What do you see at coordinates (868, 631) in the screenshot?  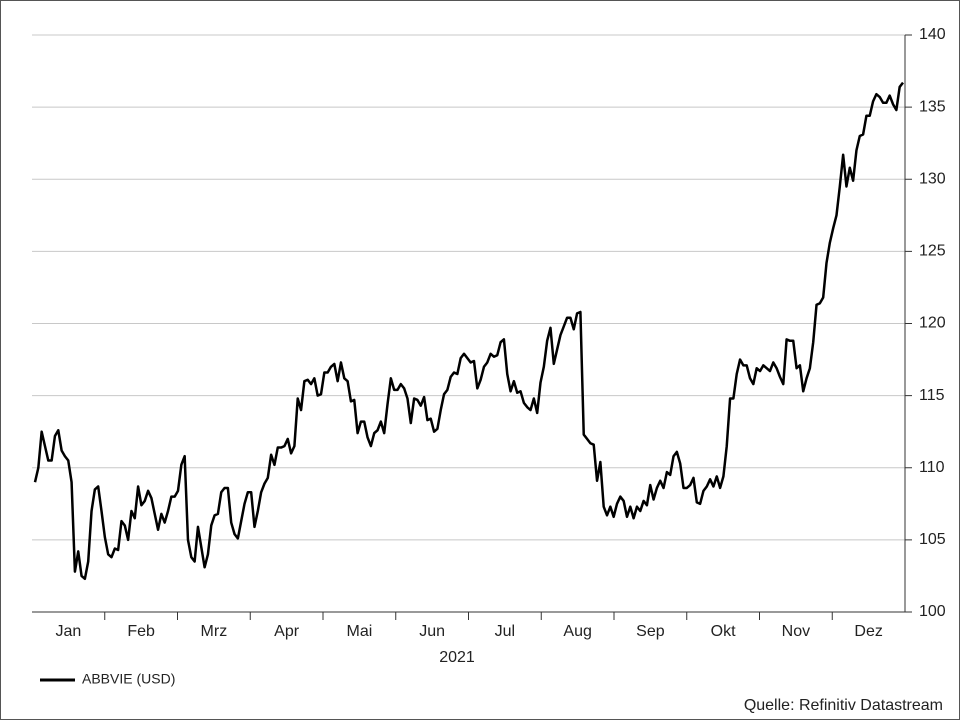 I see `x-tick-label: Dez` at bounding box center [868, 631].